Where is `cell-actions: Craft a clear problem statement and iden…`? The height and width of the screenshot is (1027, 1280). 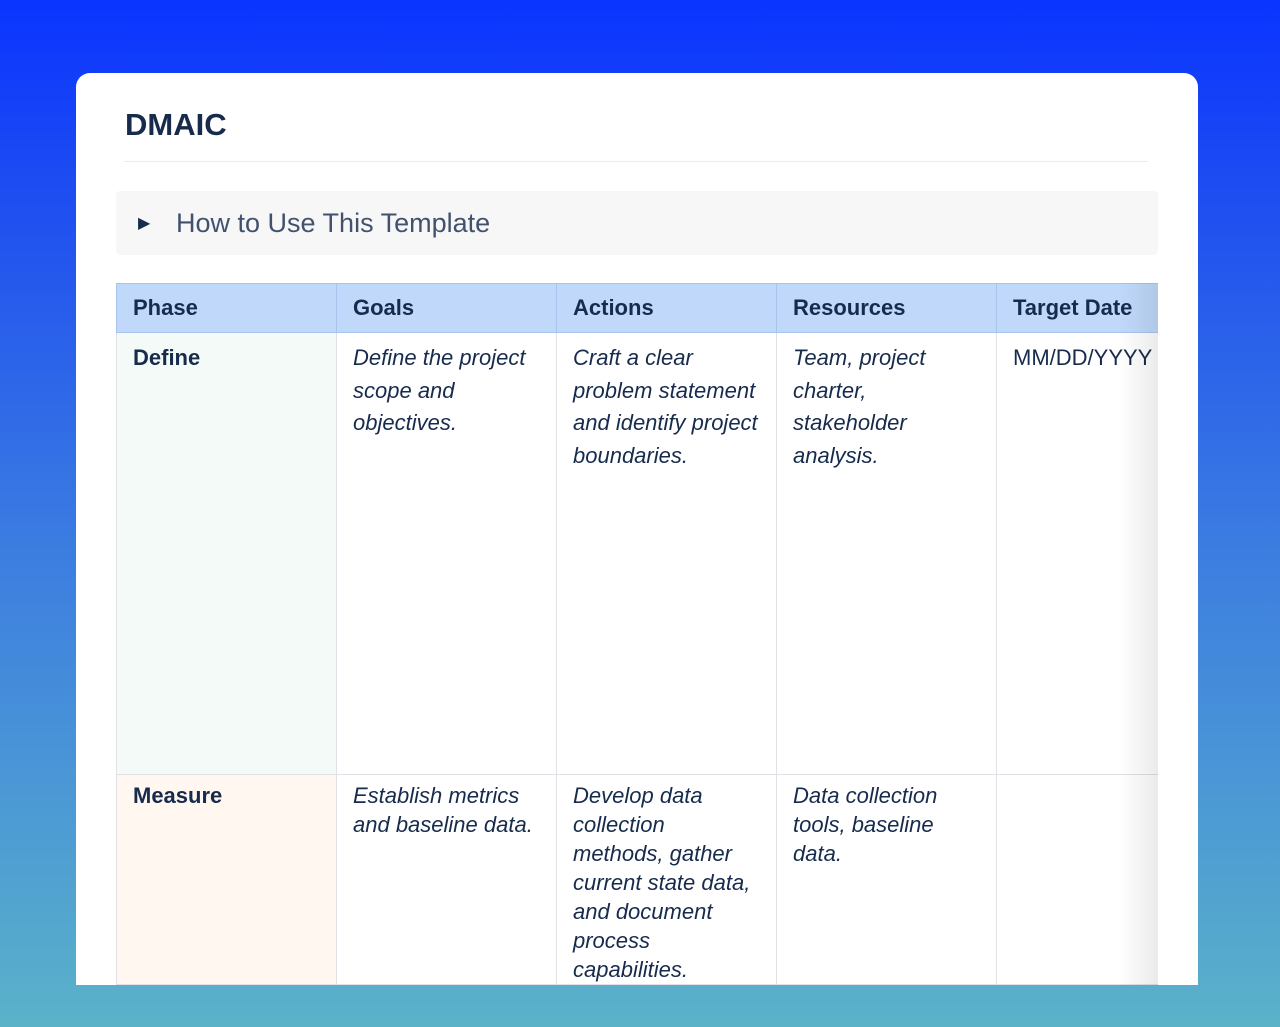
cell-actions: Craft a clear problem statement and iden… is located at coordinates (666, 553).